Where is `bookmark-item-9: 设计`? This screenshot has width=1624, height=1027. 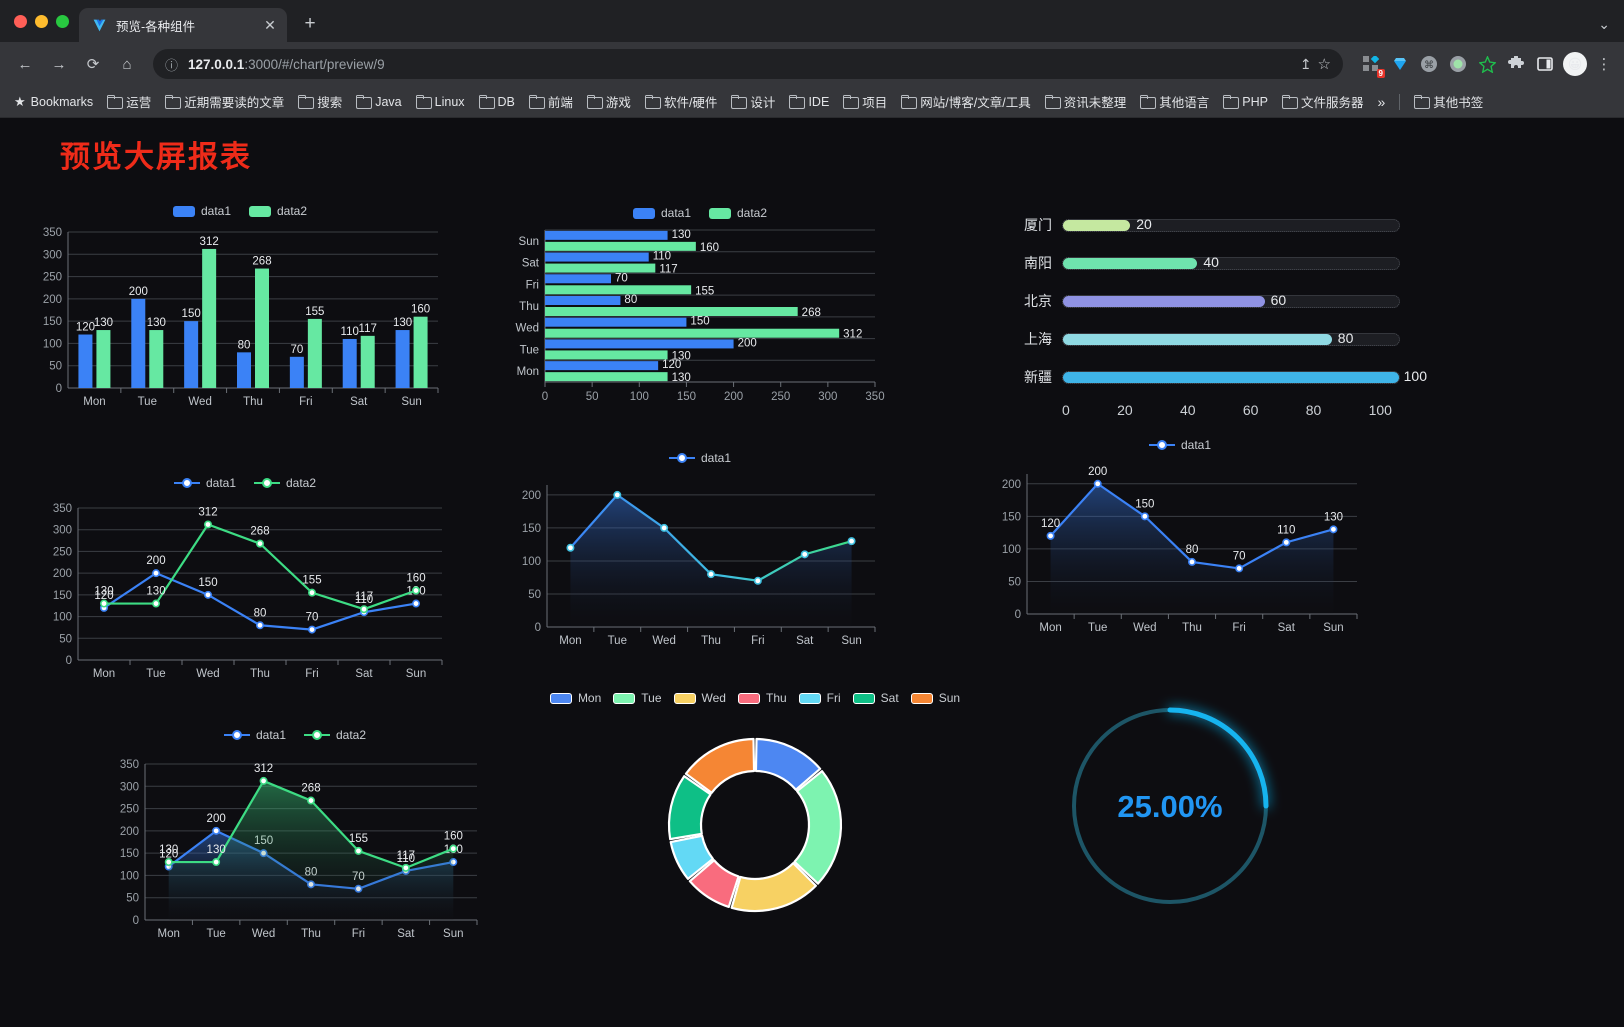
bookmark-item-9: 设计 is located at coordinates (753, 101).